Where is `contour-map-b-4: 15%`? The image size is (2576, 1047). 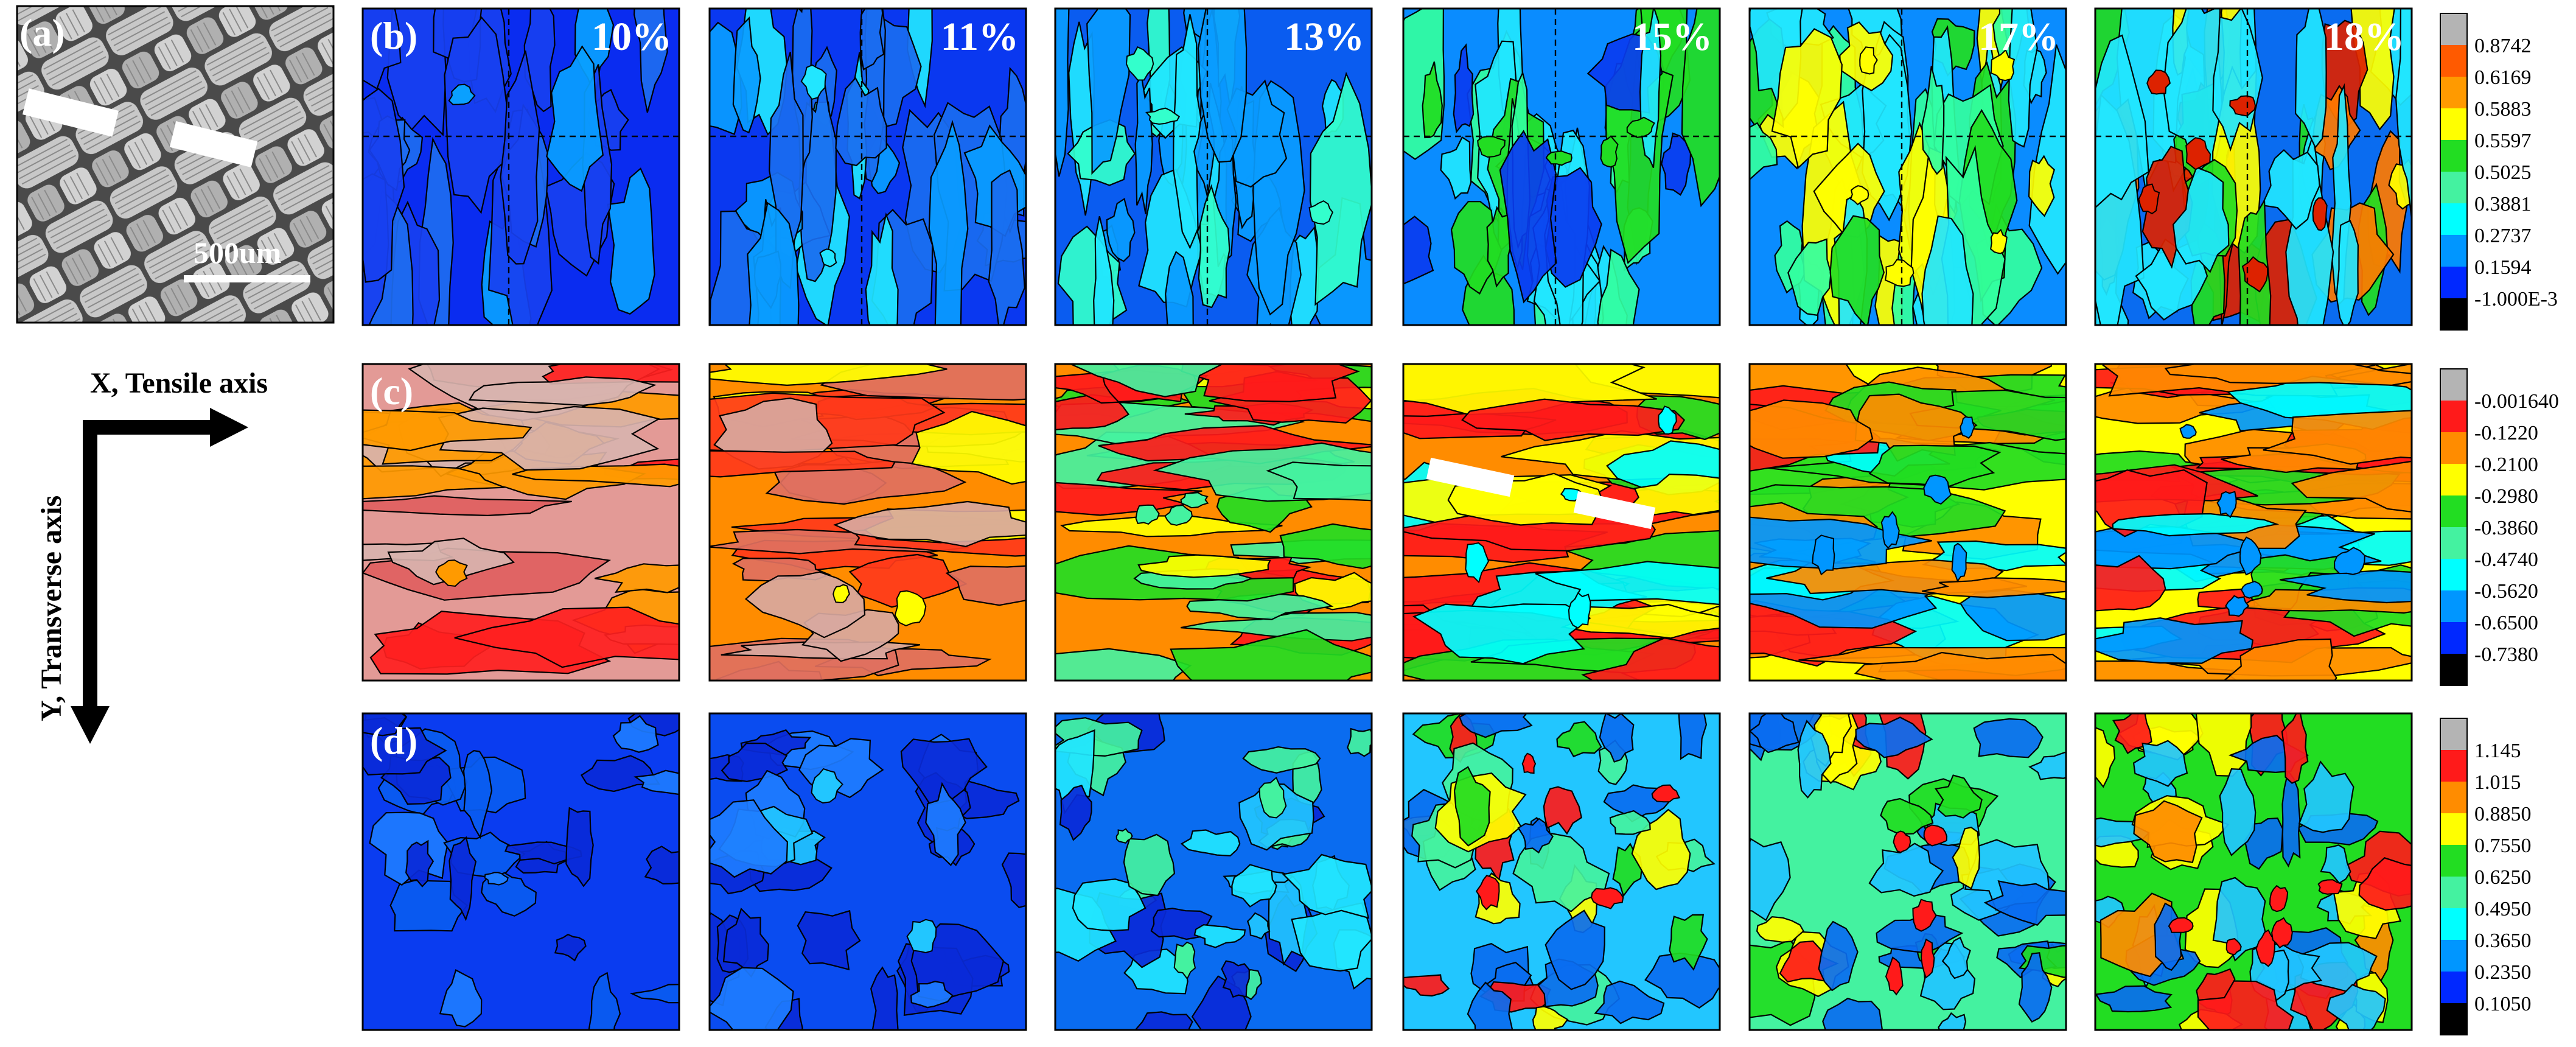 contour-map-b-4: 15% is located at coordinates (1561, 166).